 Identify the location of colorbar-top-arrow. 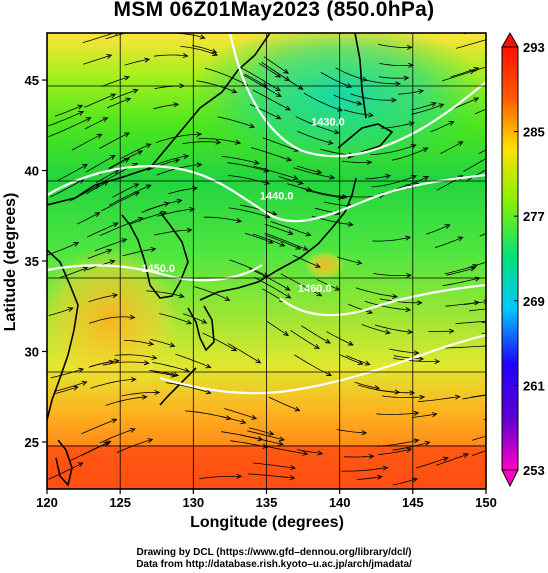
(510, 39).